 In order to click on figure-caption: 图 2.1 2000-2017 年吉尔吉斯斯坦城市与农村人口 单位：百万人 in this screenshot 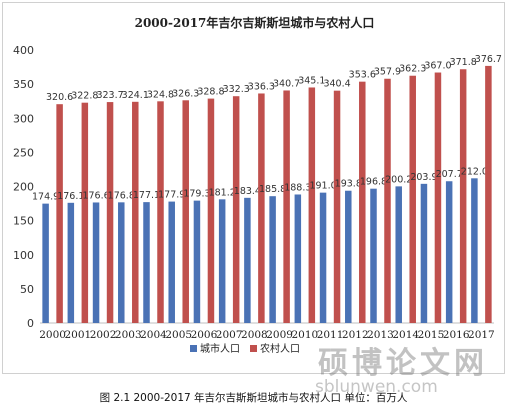, I will do `click(253, 398)`.